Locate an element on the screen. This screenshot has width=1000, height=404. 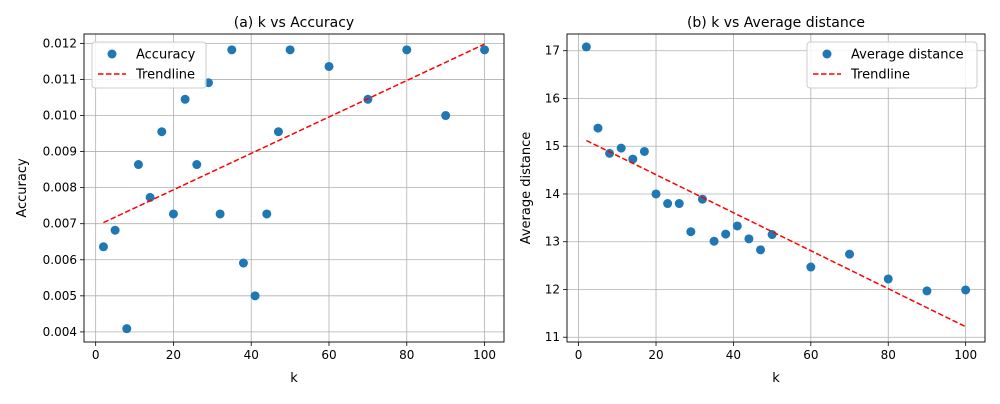
chart-title: (b) k vs Average distance is located at coordinates (776, 23).